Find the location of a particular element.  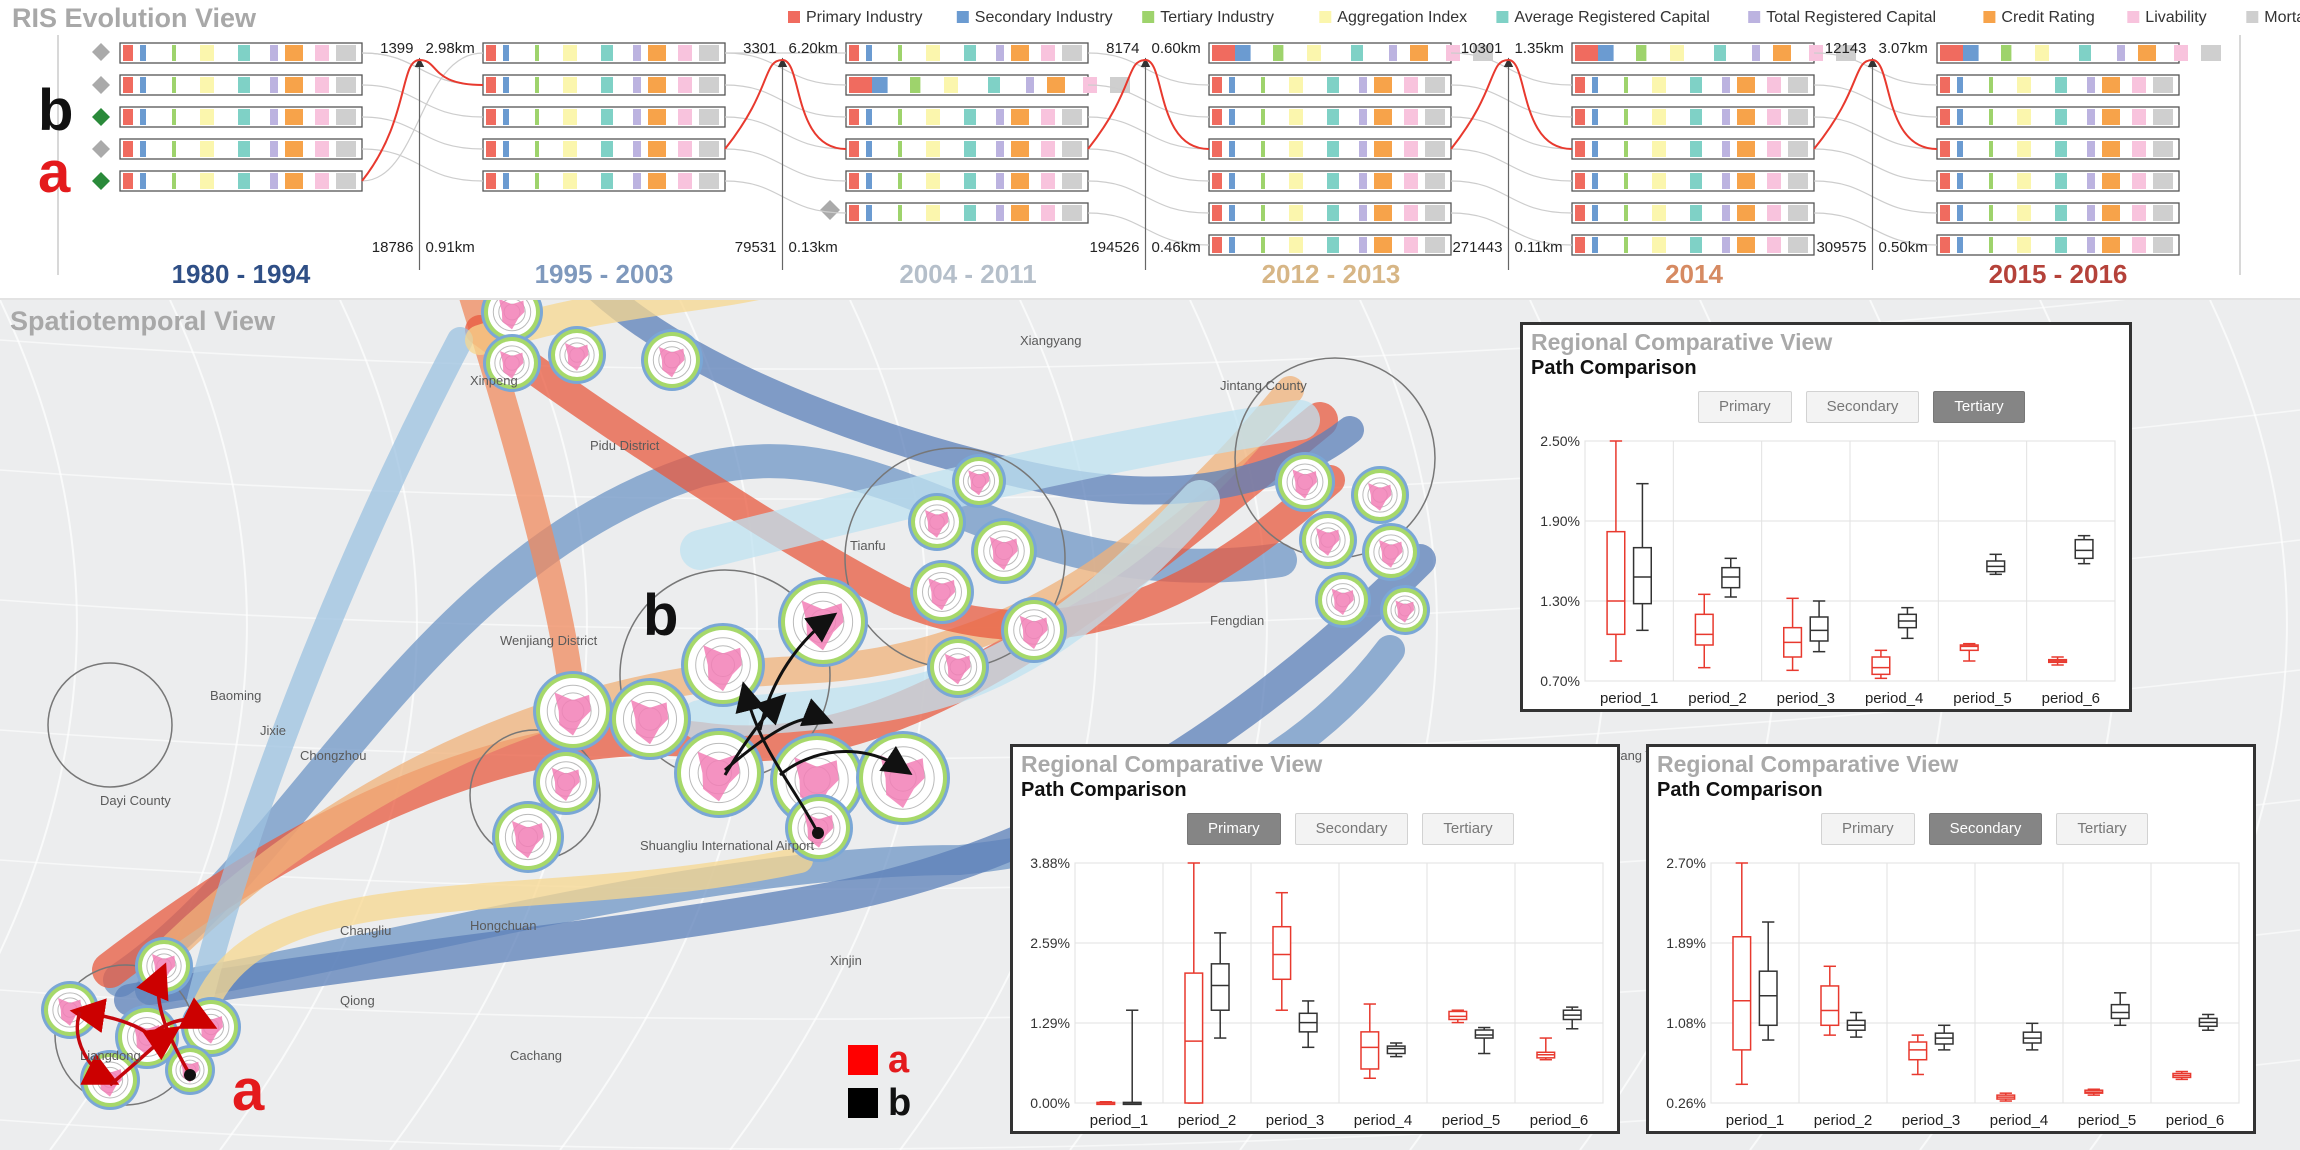

glyph-radar is located at coordinates (1304, 484).